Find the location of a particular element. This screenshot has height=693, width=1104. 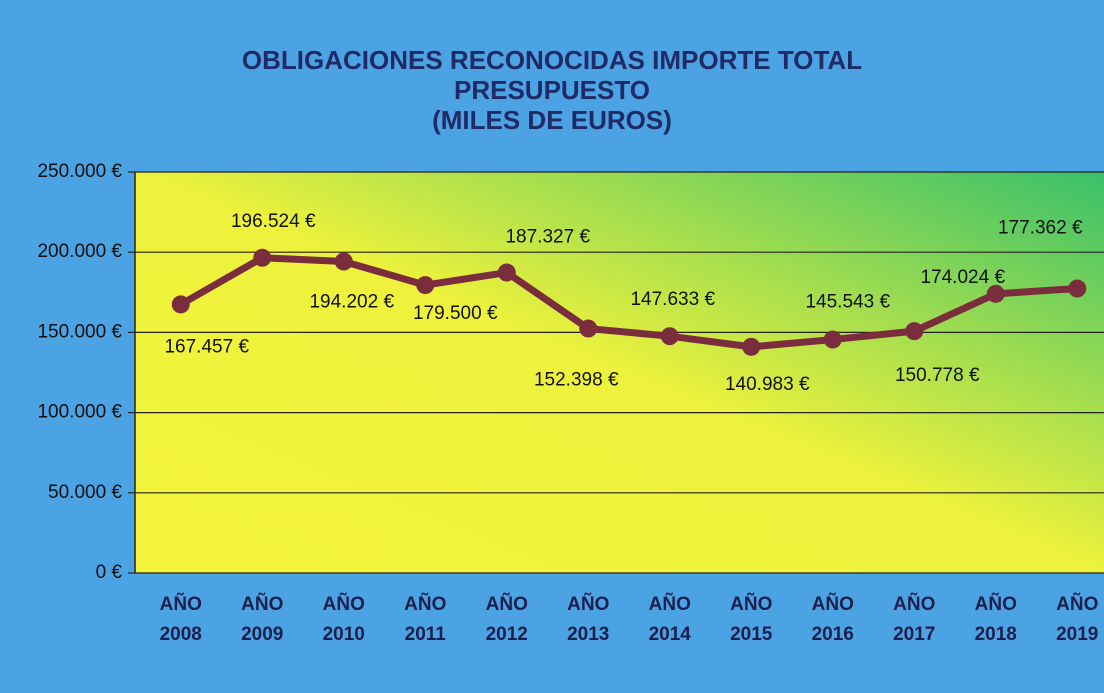

x-tick-label: AÑO 2009 is located at coordinates (262, 619).